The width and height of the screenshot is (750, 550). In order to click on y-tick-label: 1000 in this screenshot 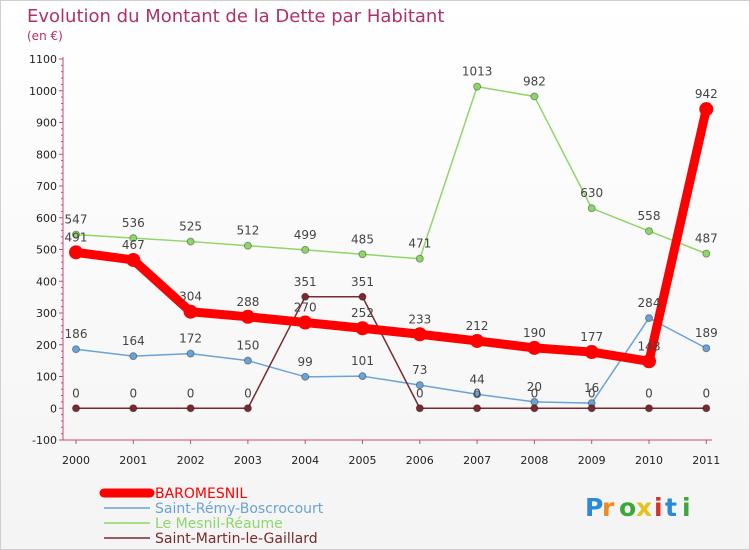, I will do `click(43, 91)`.